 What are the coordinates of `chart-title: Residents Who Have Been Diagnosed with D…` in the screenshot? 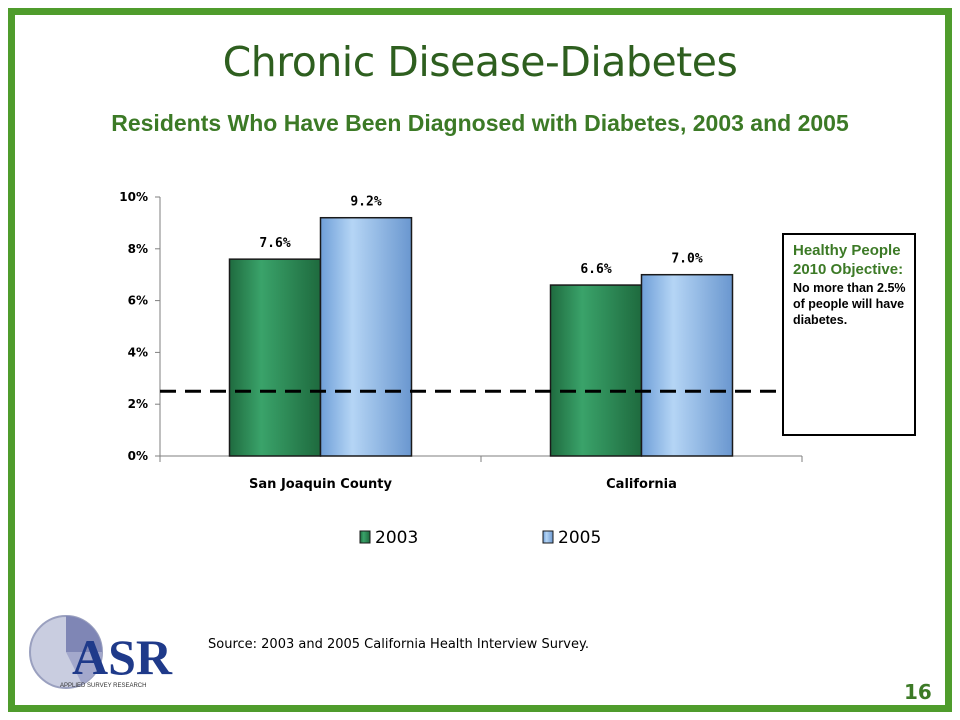 It's located at (480, 123).